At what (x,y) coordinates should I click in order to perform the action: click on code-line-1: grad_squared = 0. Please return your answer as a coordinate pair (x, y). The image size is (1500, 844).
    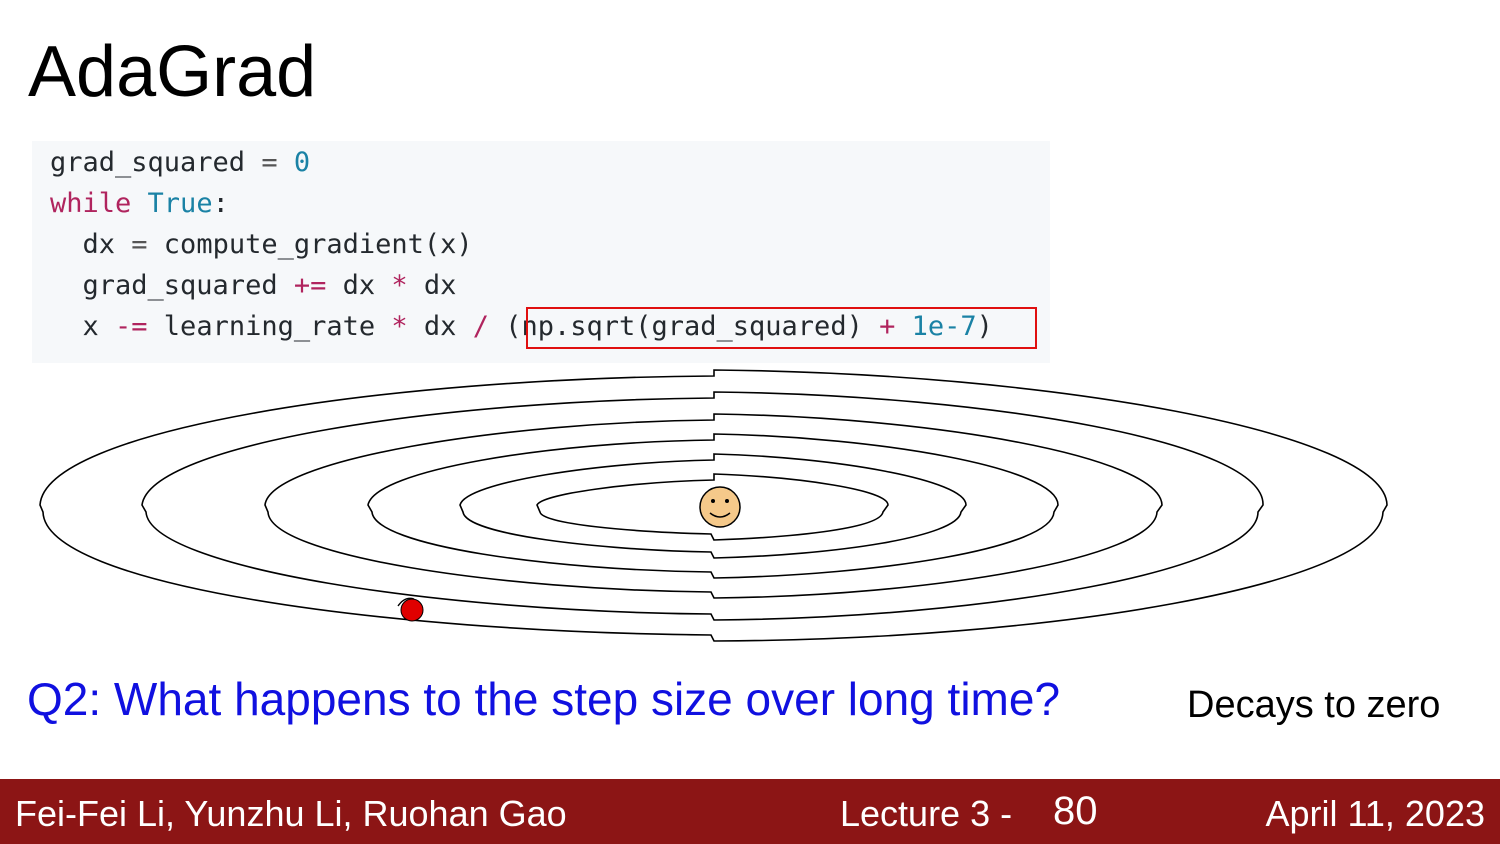
    Looking at the image, I should click on (180, 163).